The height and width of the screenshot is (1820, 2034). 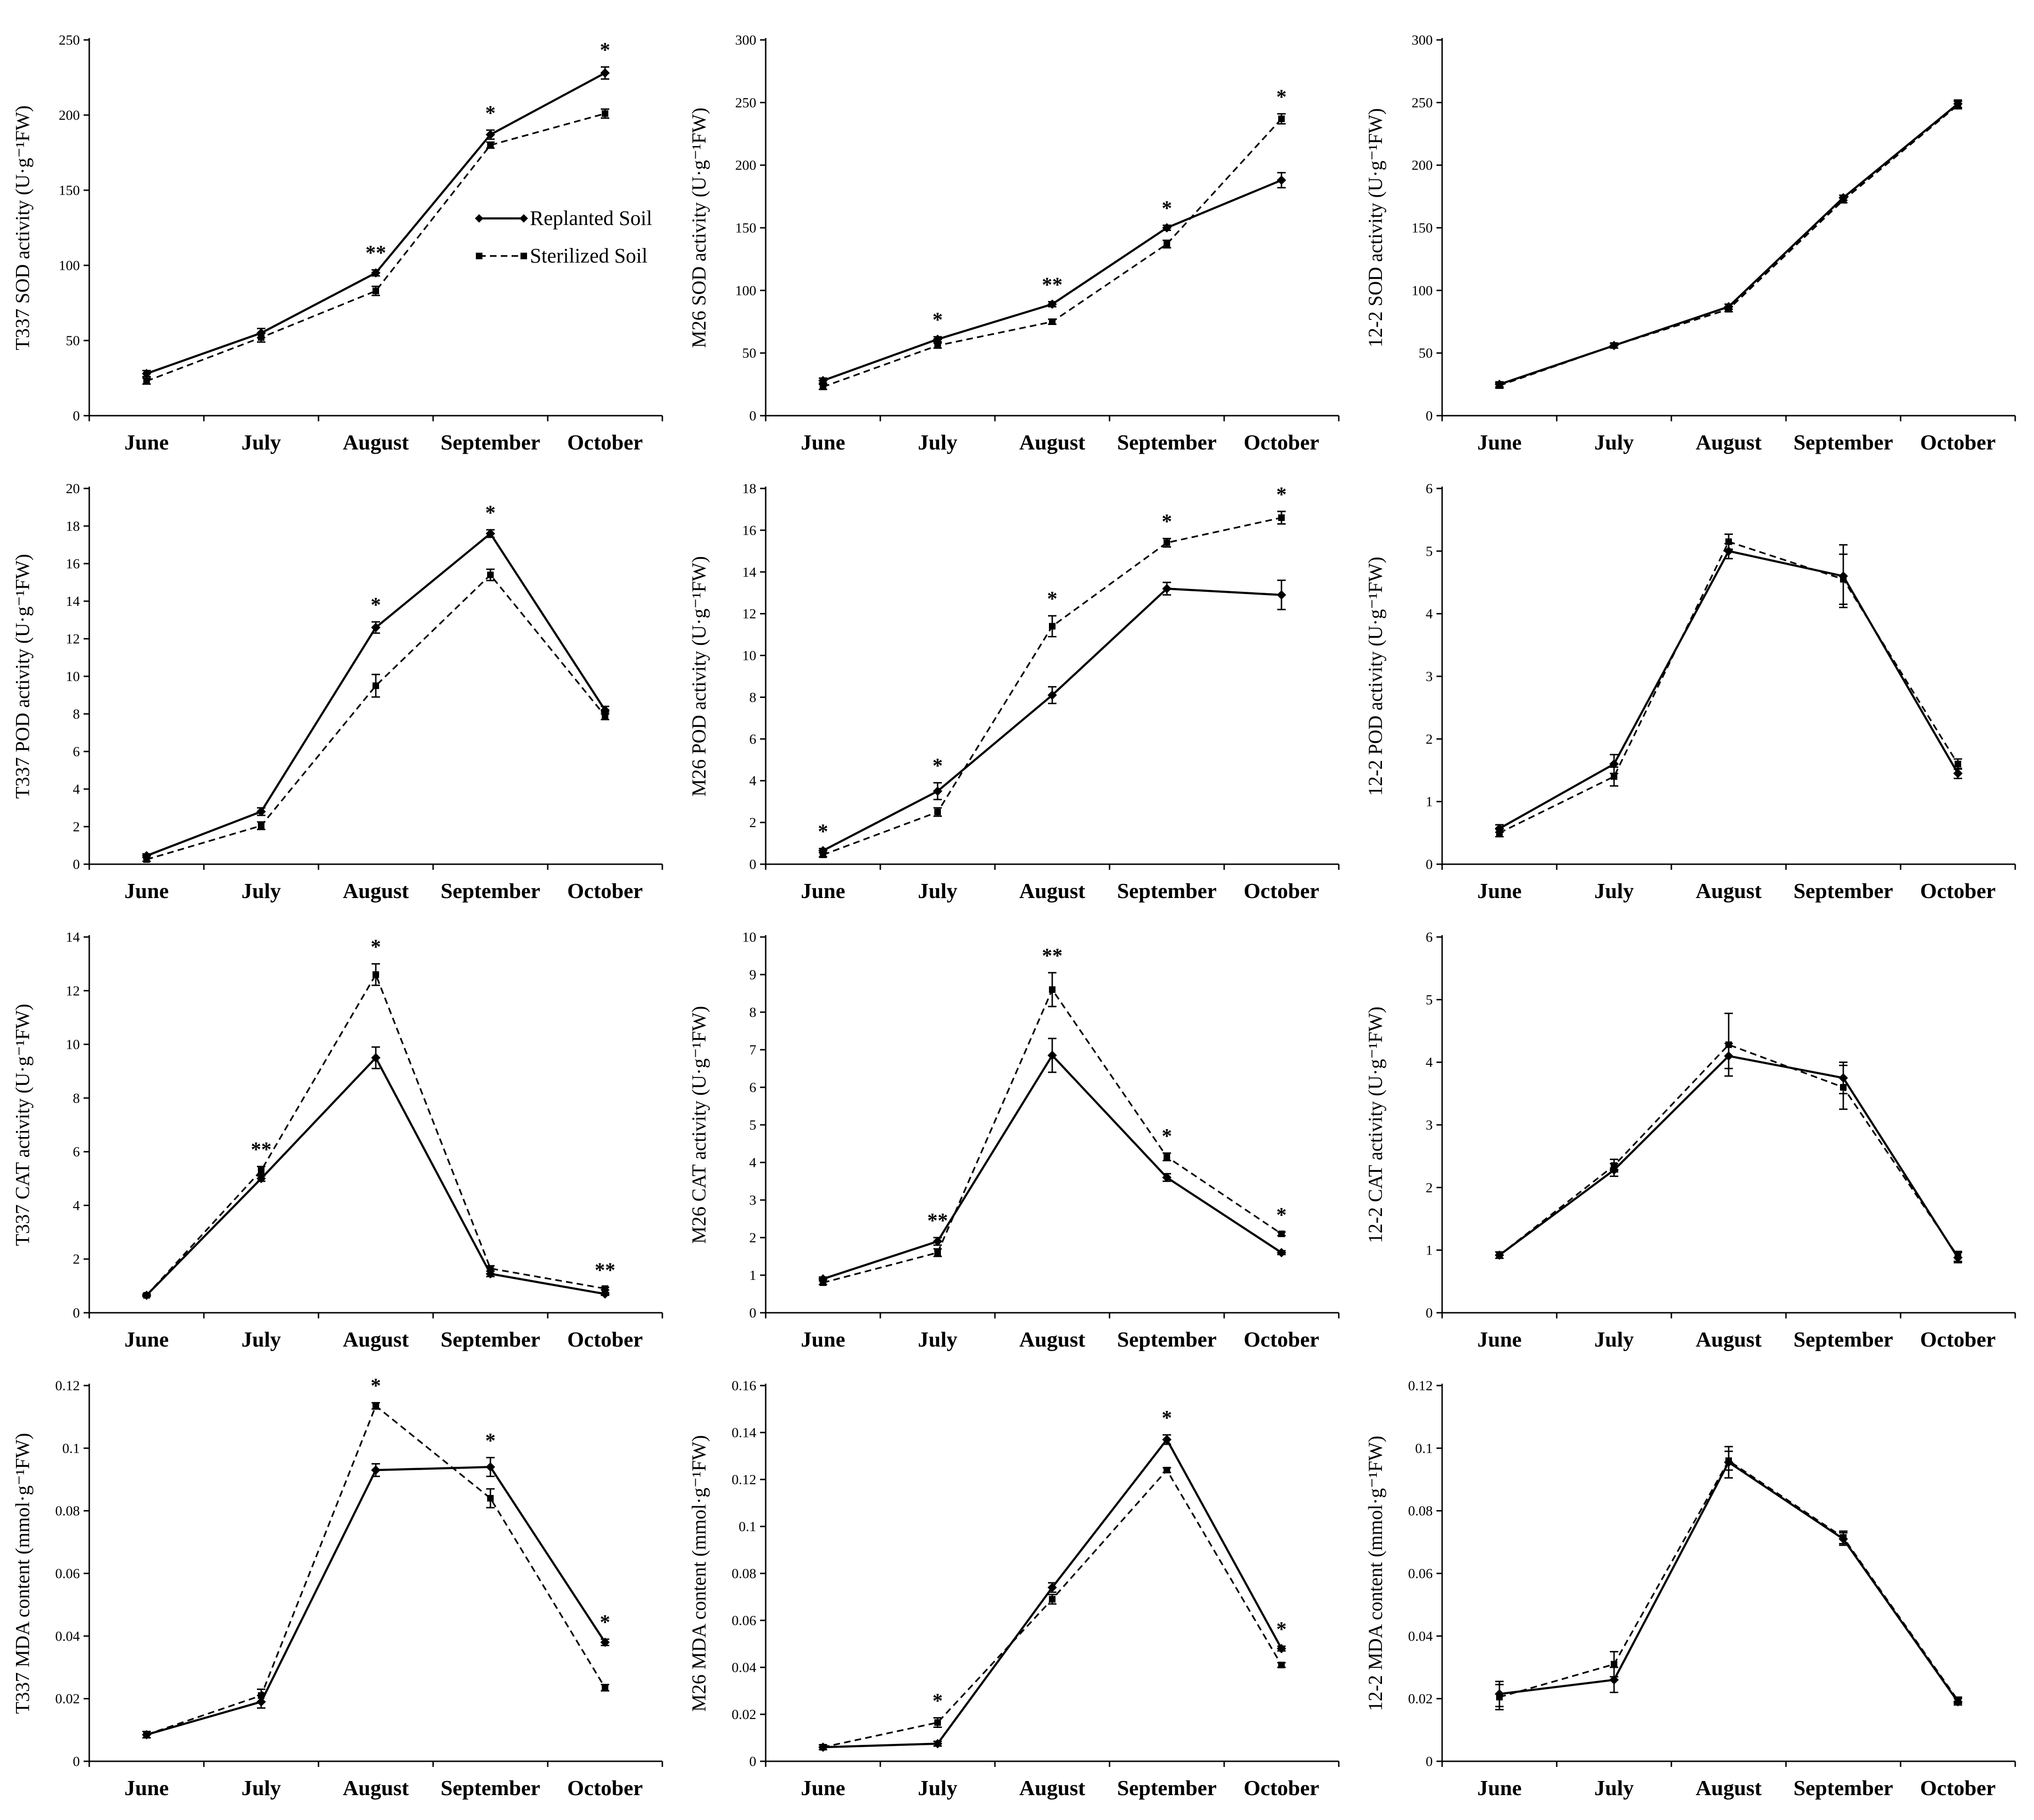 I want to click on y-tick-label: 50, so click(x=73, y=341).